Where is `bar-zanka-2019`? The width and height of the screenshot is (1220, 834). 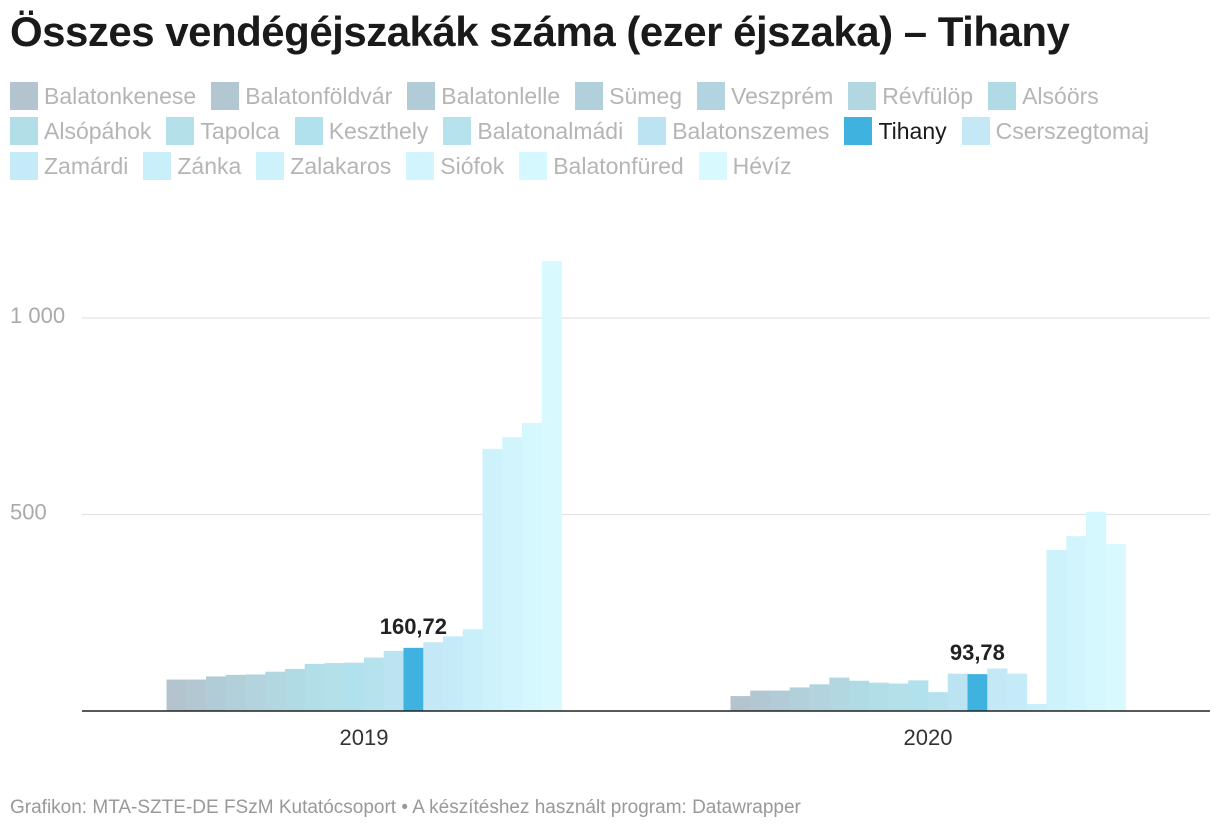
bar-zanka-2019 is located at coordinates (472, 670).